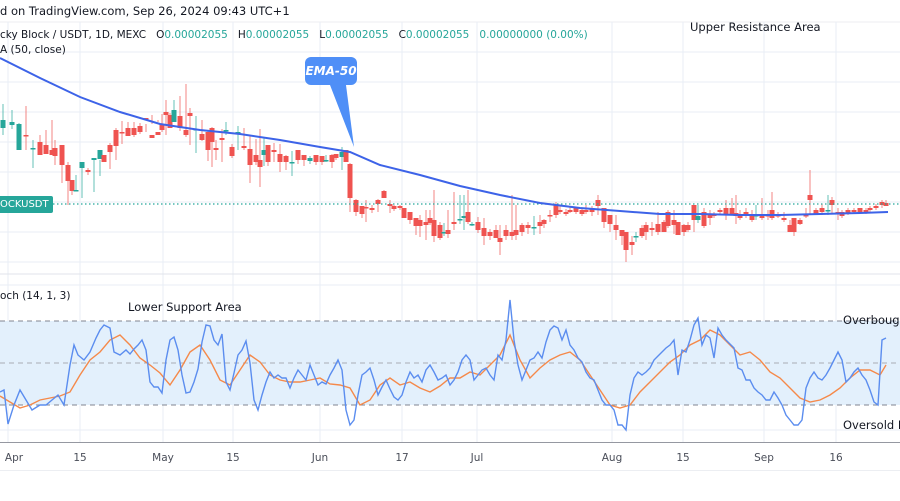 The height and width of the screenshot is (501, 900). Describe the element at coordinates (450, 485) in the screenshot. I see `bottom-strip` at that location.